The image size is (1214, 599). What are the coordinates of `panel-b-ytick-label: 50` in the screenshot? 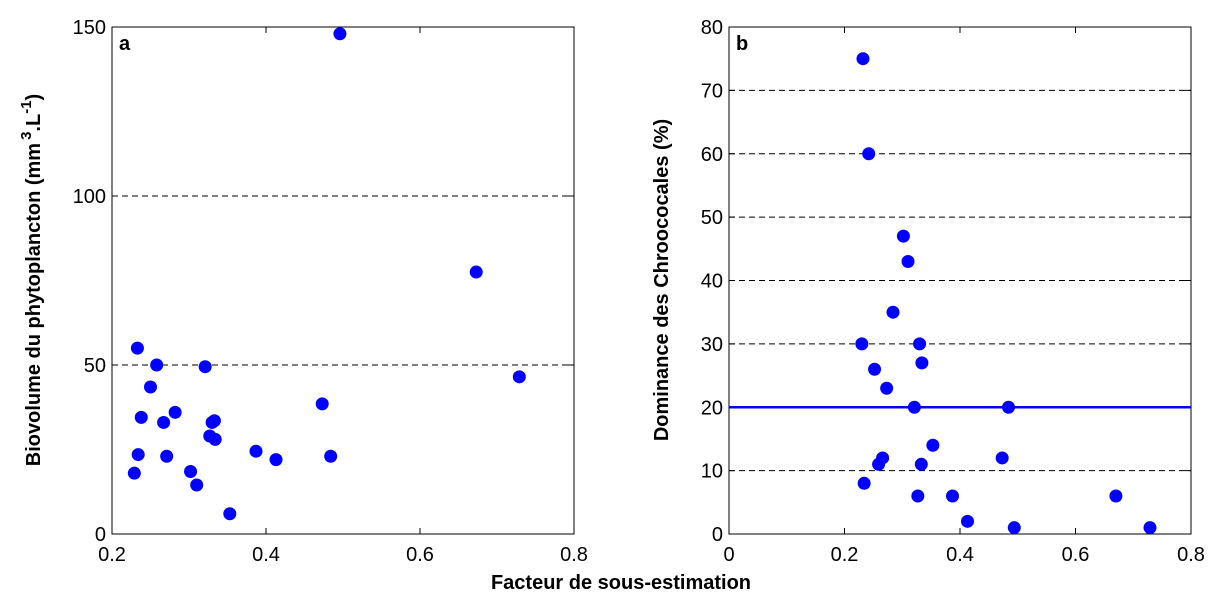 It's located at (712, 218).